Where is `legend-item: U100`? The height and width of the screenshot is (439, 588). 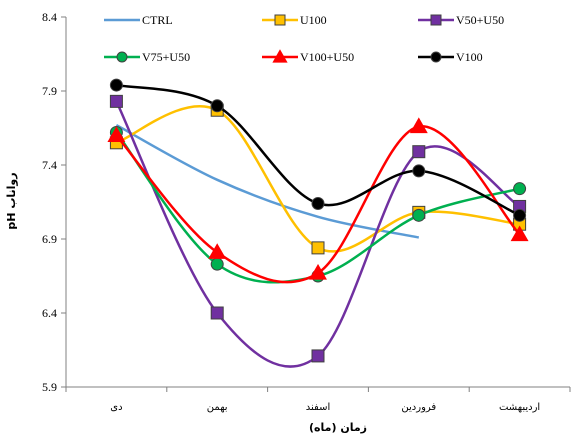
legend-item: U100 is located at coordinates (294, 20).